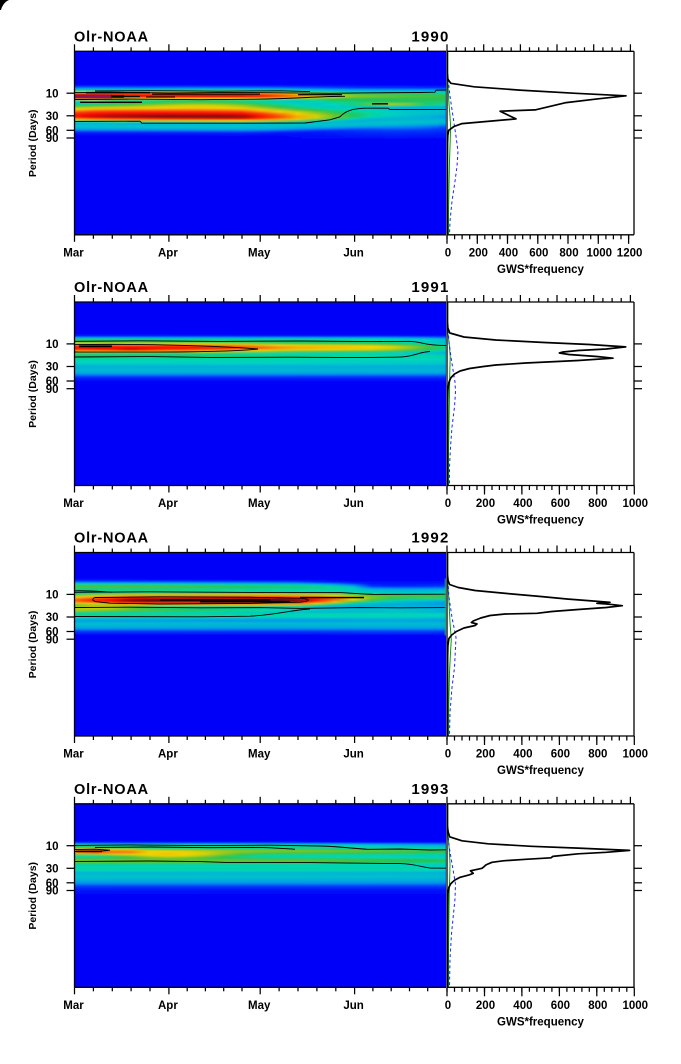 This screenshot has height=1064, width=681. What do you see at coordinates (430, 538) in the screenshot?
I see `svg-text: 1992` at bounding box center [430, 538].